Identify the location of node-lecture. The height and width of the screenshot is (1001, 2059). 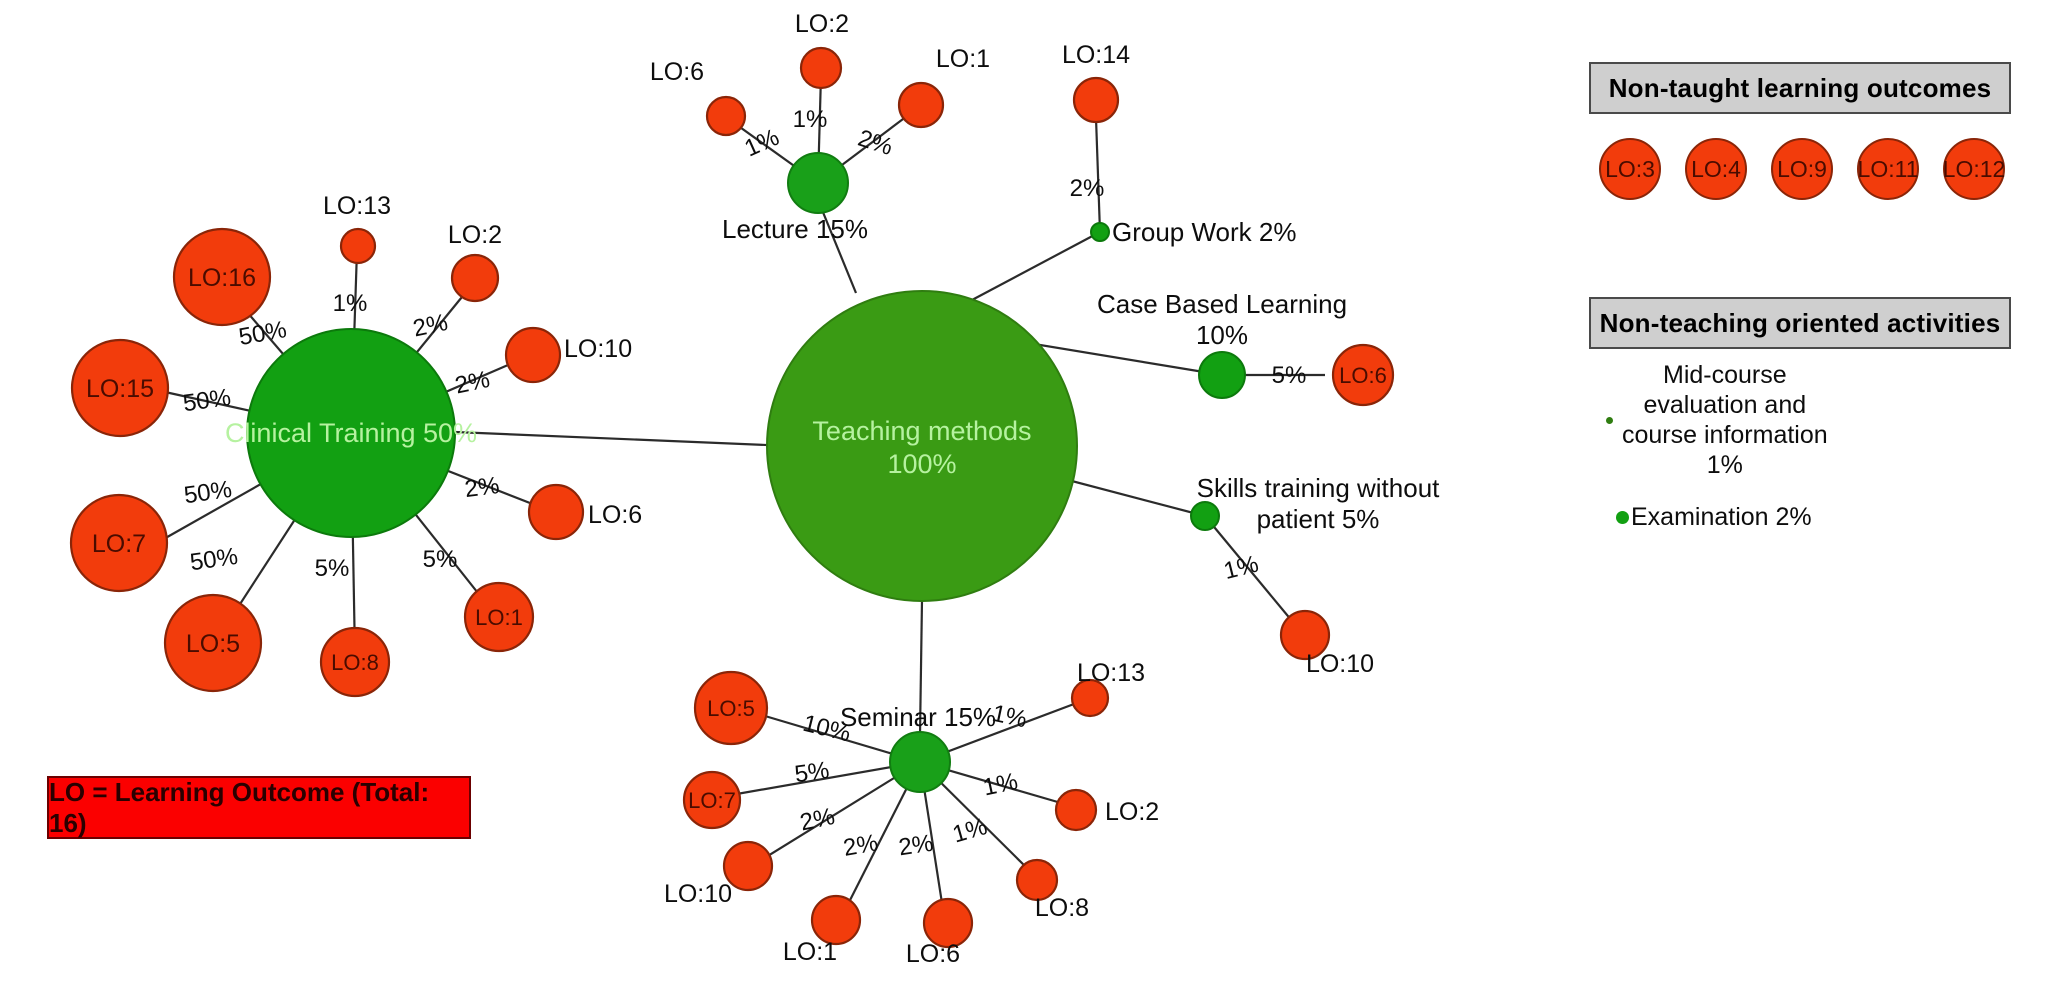
(818, 183).